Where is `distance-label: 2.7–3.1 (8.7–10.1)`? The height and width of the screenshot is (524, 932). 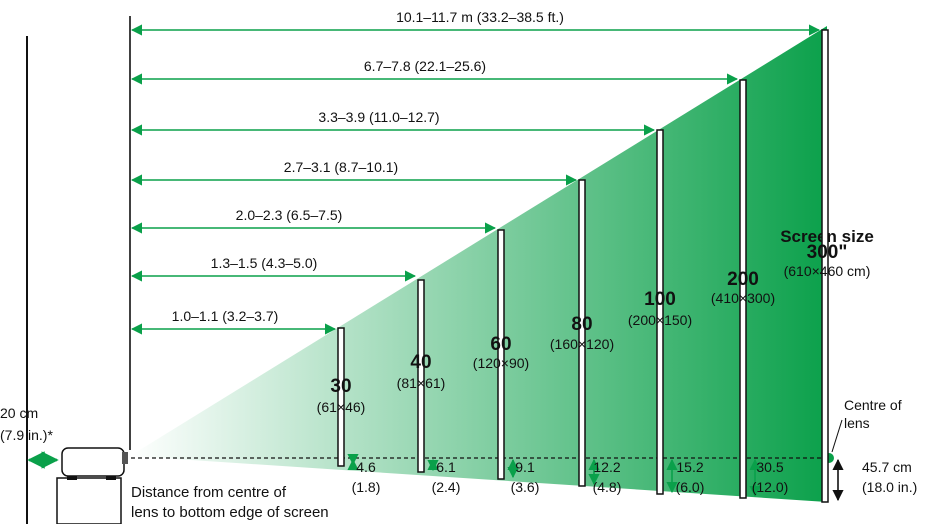
distance-label: 2.7–3.1 (8.7–10.1) is located at coordinates (341, 167).